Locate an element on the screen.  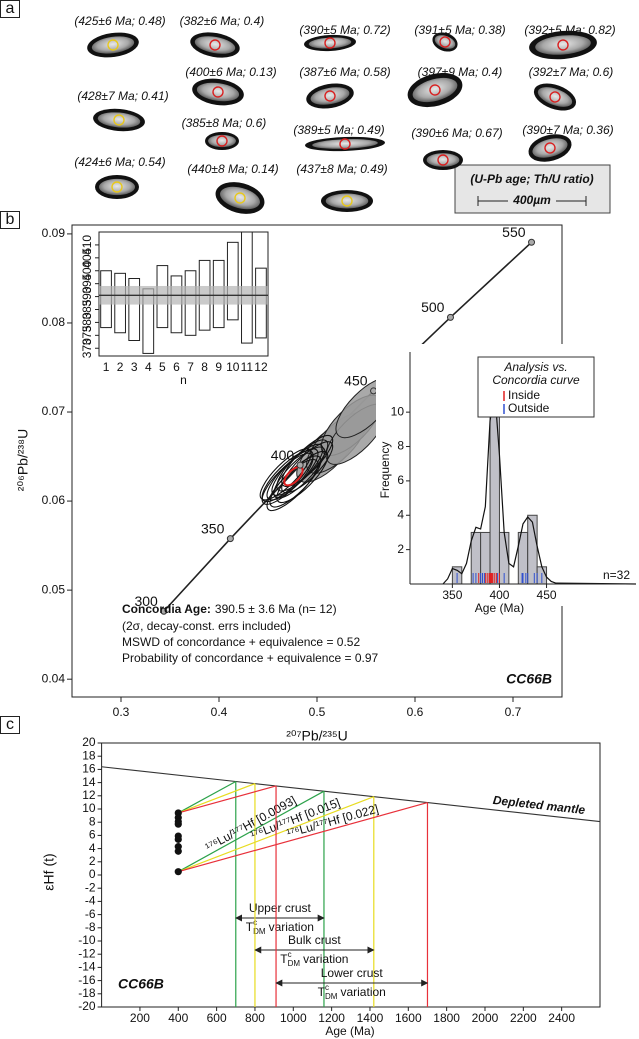
x-tick-label: 0.3 is located at coordinates (121, 712).